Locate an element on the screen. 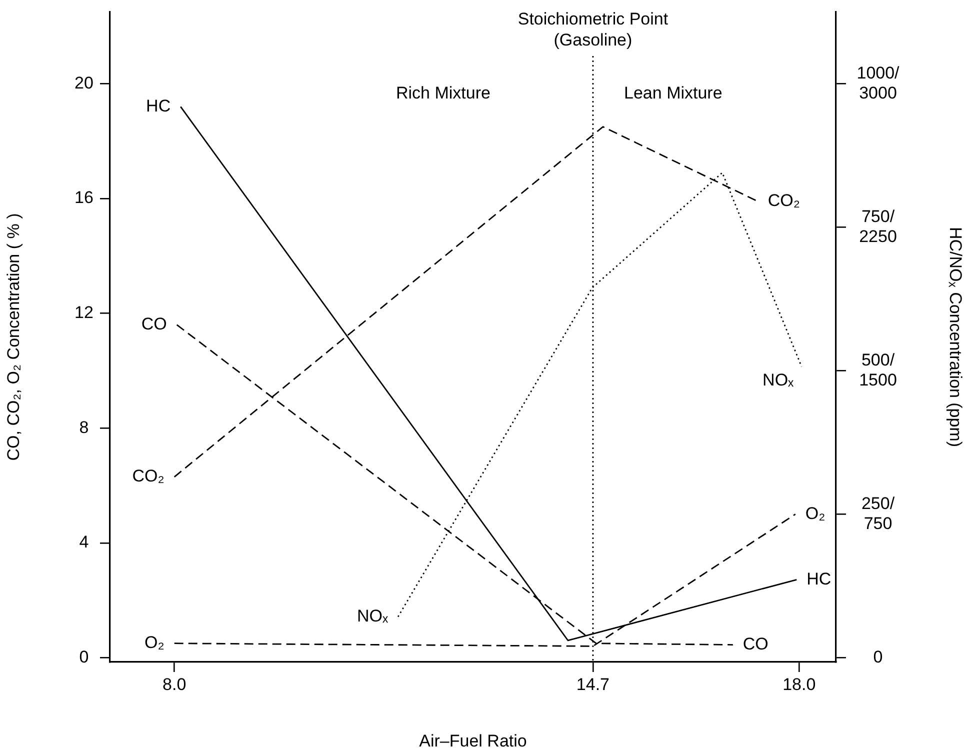  y3-tick-label: 2250 is located at coordinates (878, 236).